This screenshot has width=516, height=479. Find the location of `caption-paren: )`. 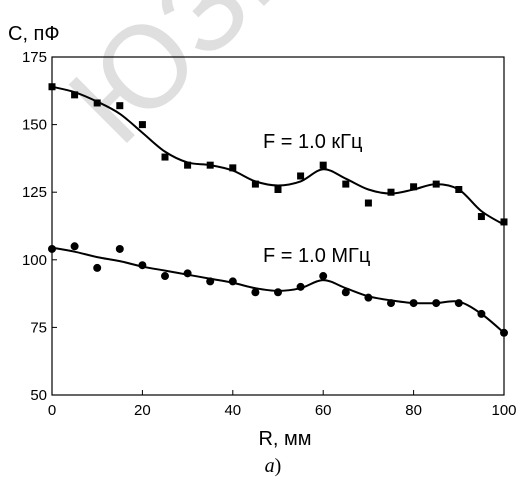

caption-paren: ) is located at coordinates (278, 466).